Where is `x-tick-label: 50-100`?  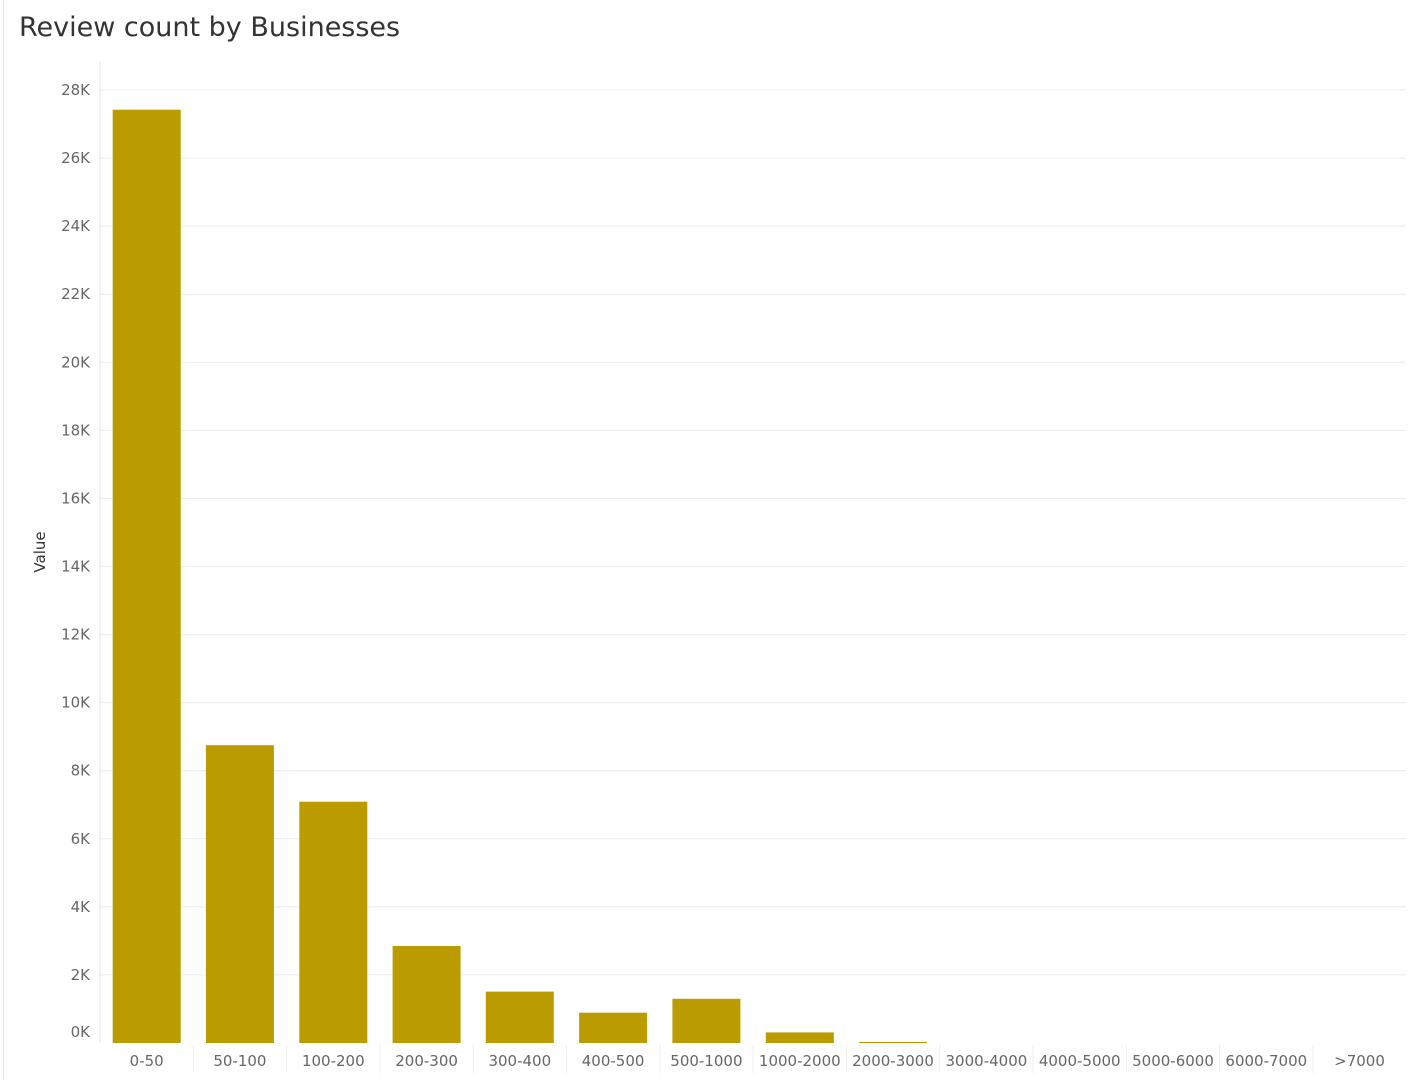
x-tick-label: 50-100 is located at coordinates (239, 1061).